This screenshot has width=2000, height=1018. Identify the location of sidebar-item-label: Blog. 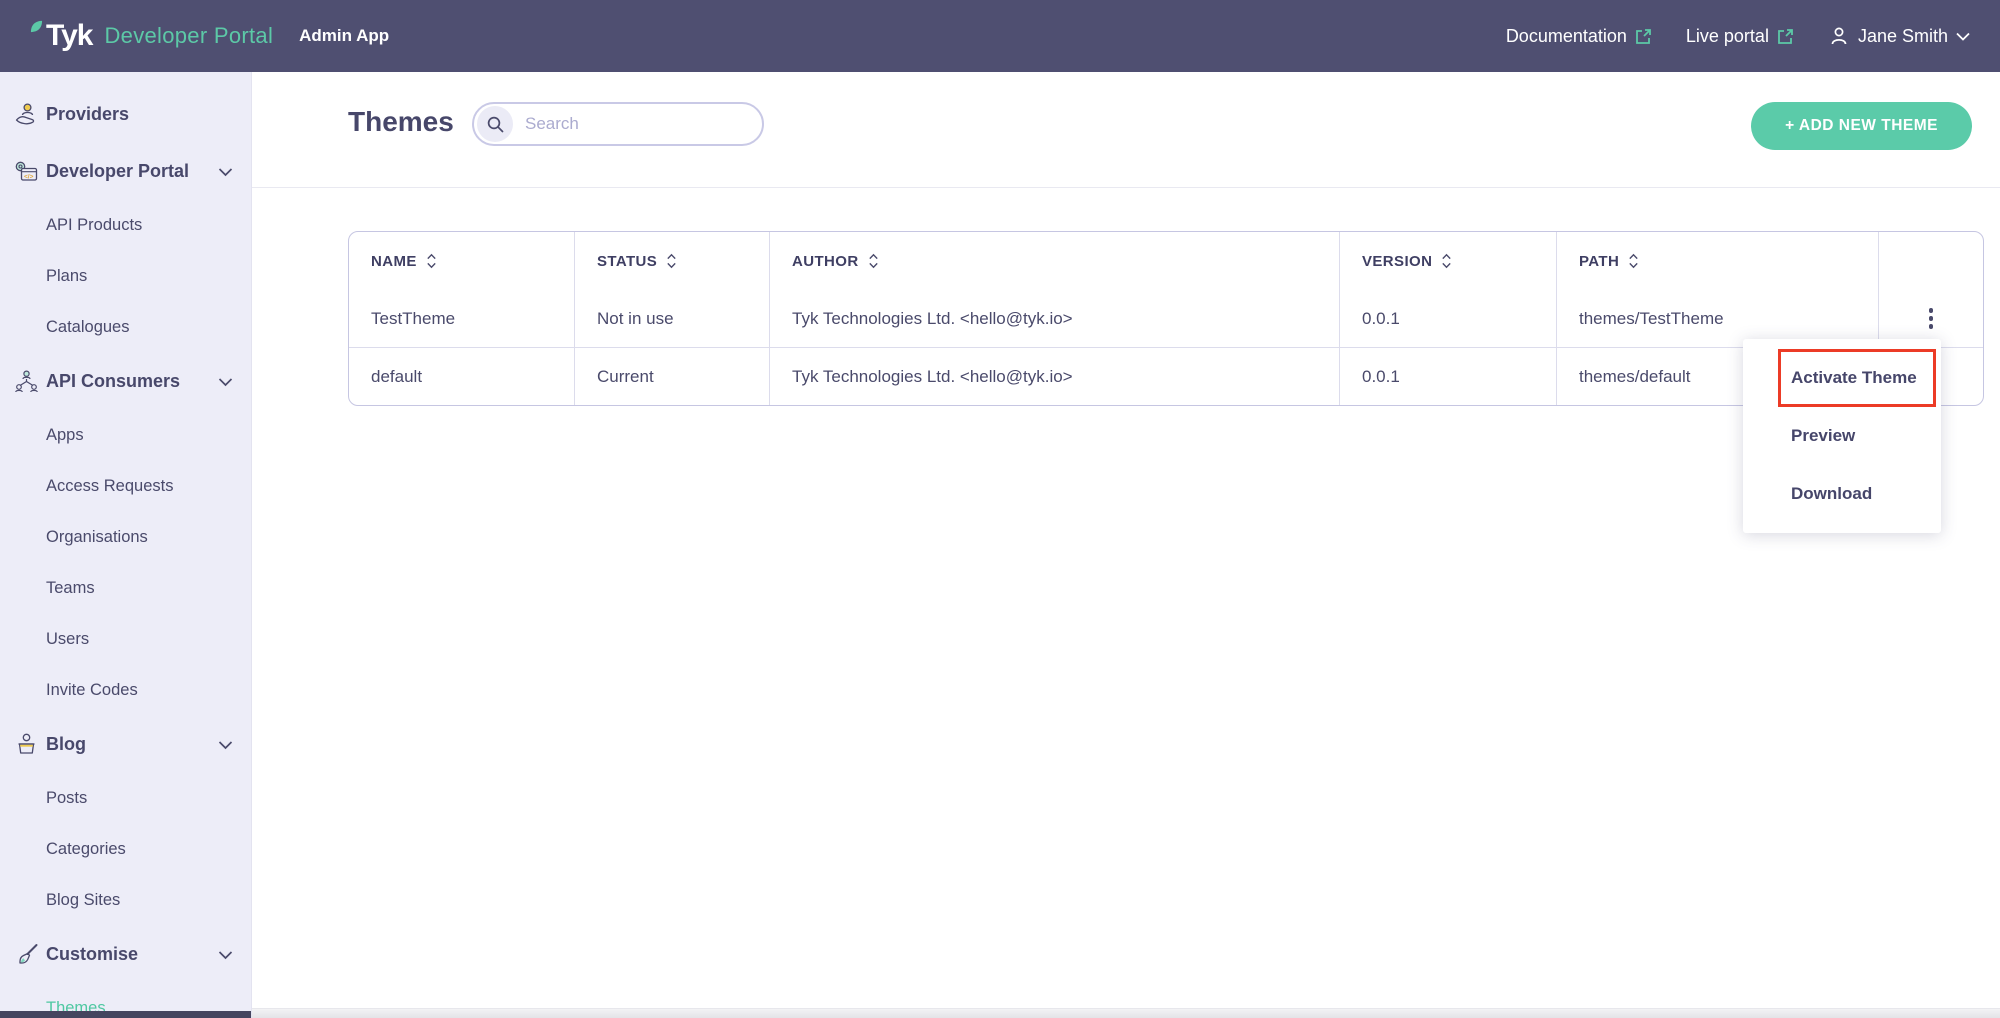
(66, 744).